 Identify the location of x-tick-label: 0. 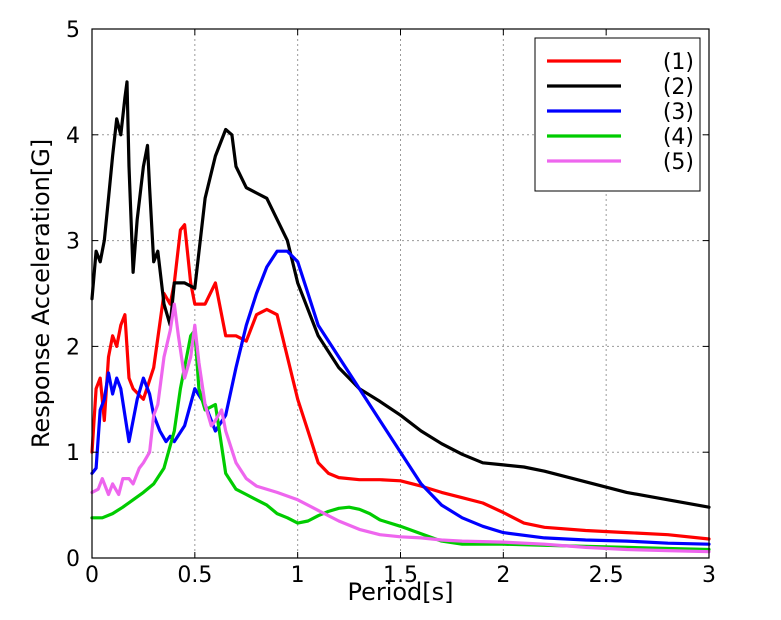
(92, 575).